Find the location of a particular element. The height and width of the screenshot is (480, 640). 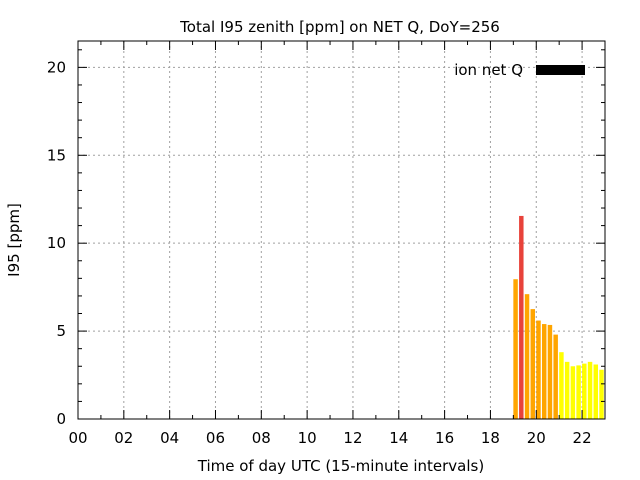

y-axis-label: I95 [ppm] is located at coordinates (14, 240).